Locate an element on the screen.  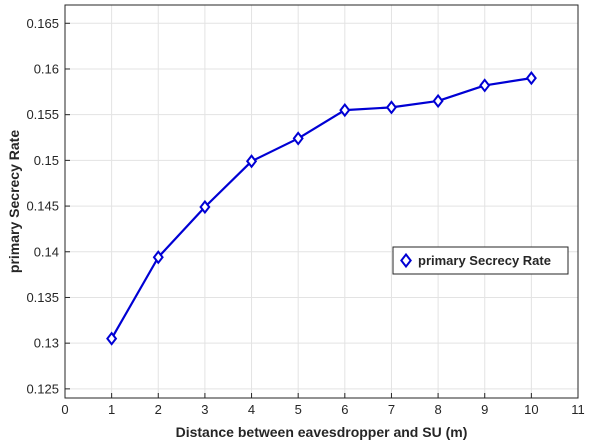
legend-label: primary Secrecy Rate is located at coordinates (484, 260).